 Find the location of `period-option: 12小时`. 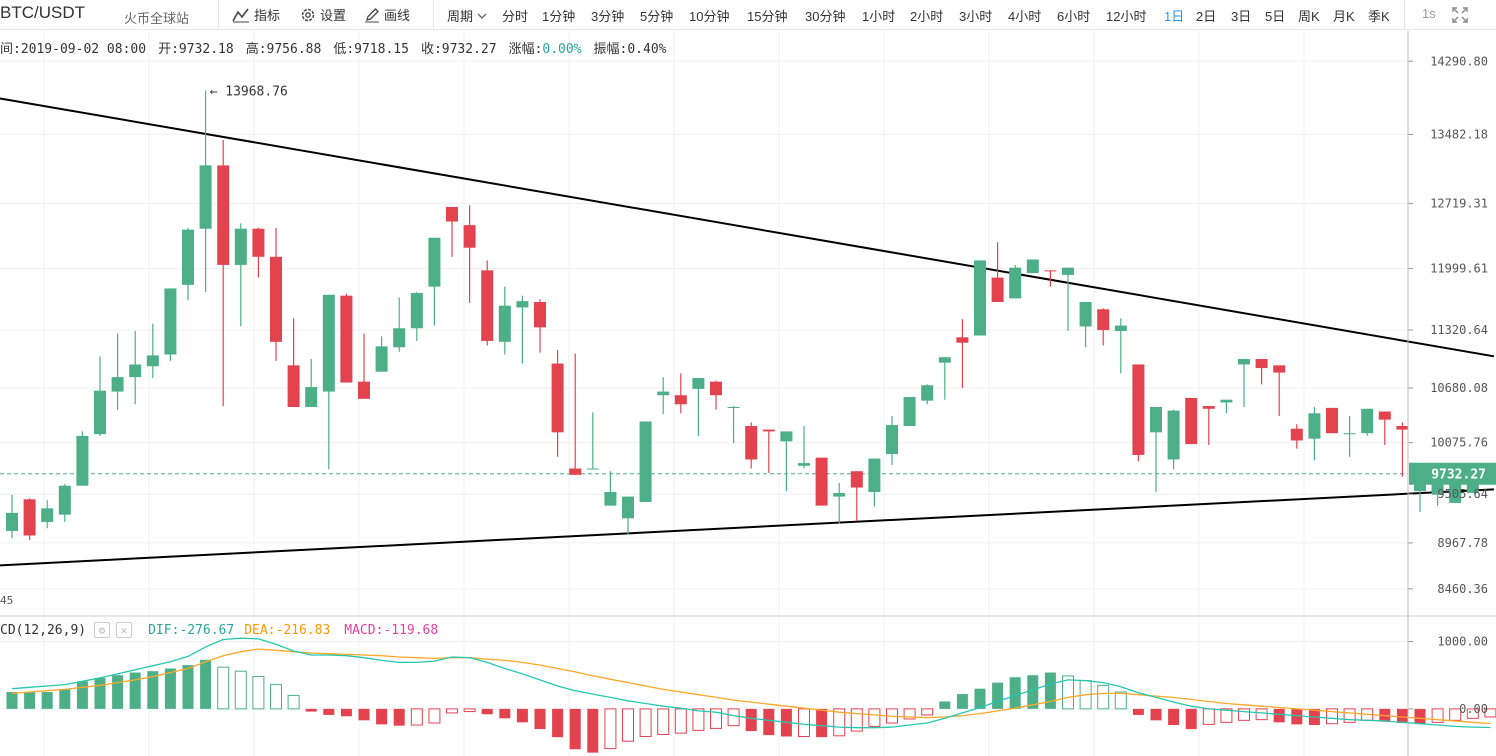

period-option: 12小时 is located at coordinates (1126, 16).